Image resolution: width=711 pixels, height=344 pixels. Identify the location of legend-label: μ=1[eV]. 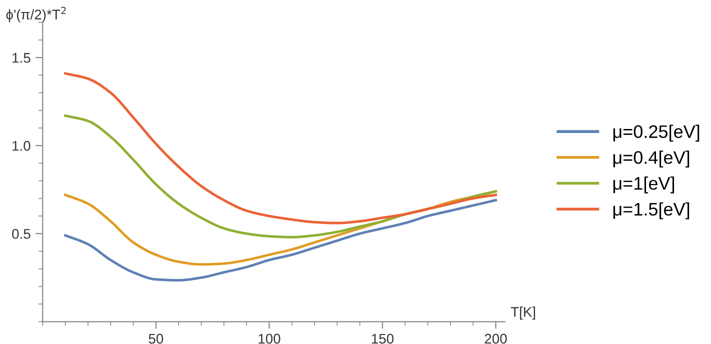
(643, 185).